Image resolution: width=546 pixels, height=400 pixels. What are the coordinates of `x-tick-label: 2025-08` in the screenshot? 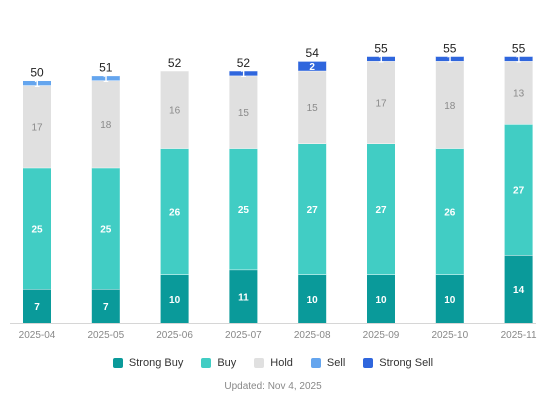 It's located at (312, 335).